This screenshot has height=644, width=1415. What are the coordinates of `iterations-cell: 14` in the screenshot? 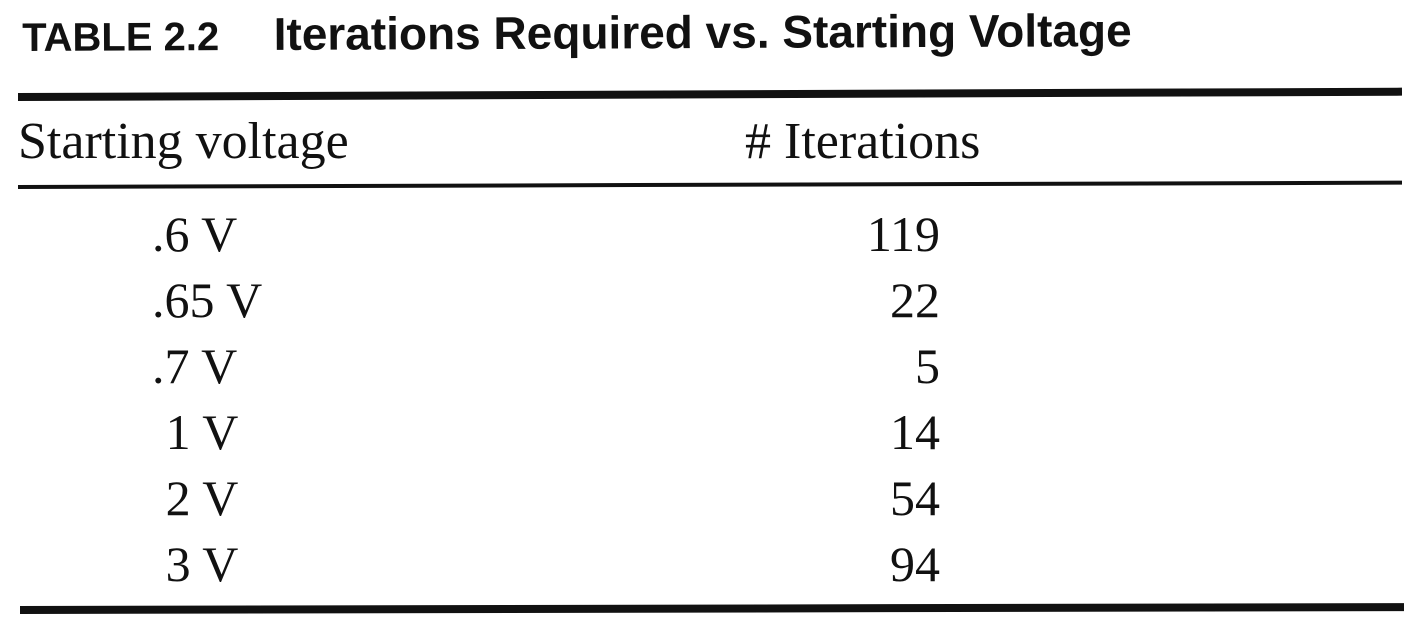 It's located at (915, 432).